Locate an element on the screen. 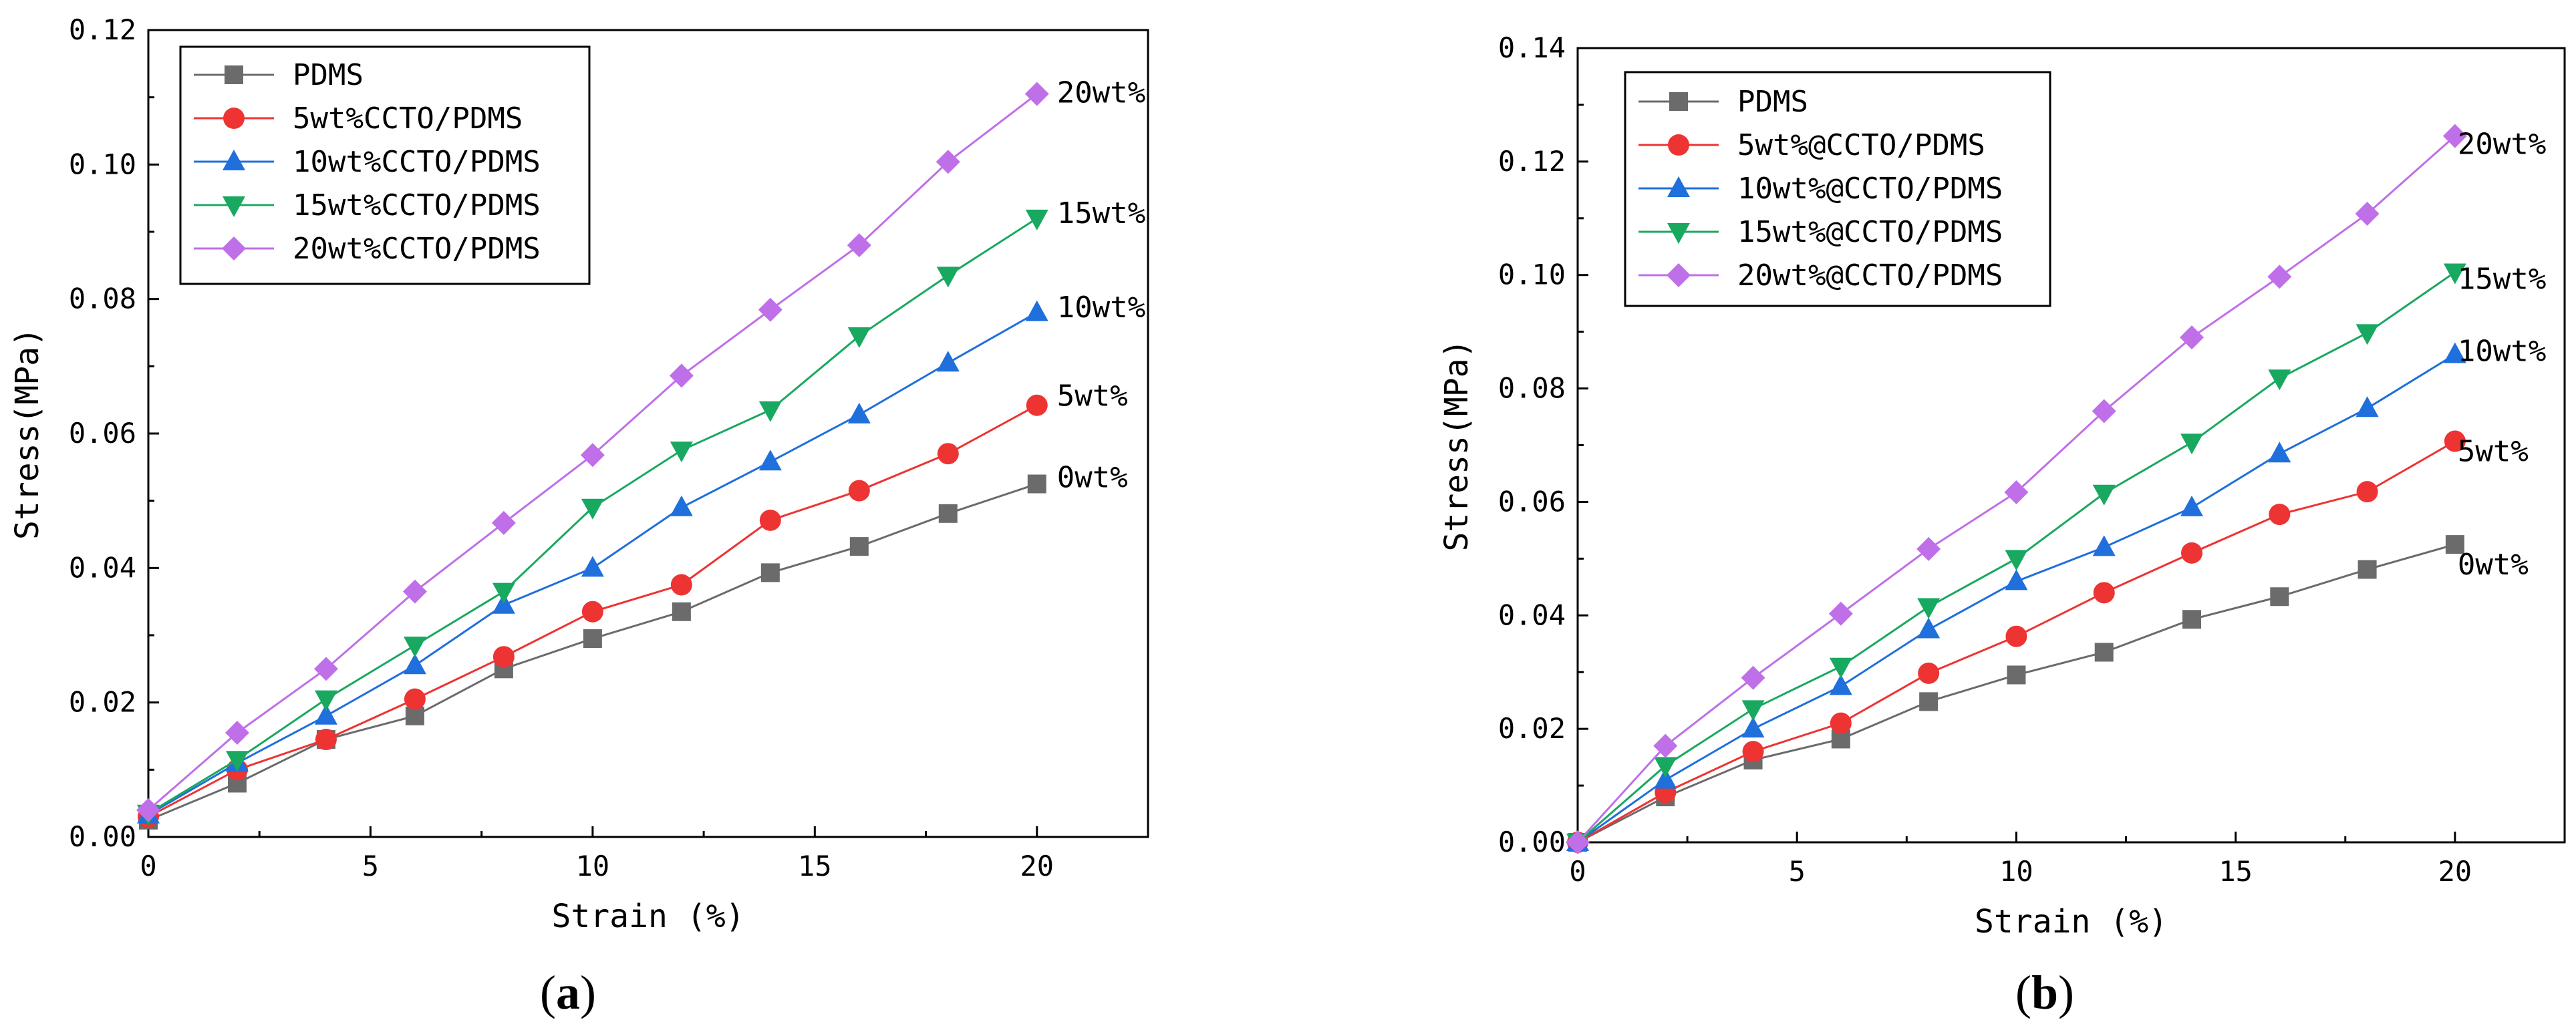 The width and height of the screenshot is (2576, 1030). y-tick-label: 0.10 is located at coordinates (1532, 275).